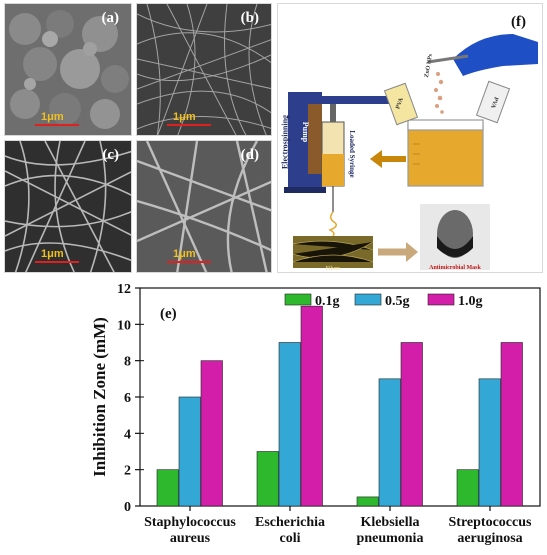 The width and height of the screenshot is (547, 555). What do you see at coordinates (52, 254) in the screenshot?
I see `scale-label-c: 1μm` at bounding box center [52, 254].